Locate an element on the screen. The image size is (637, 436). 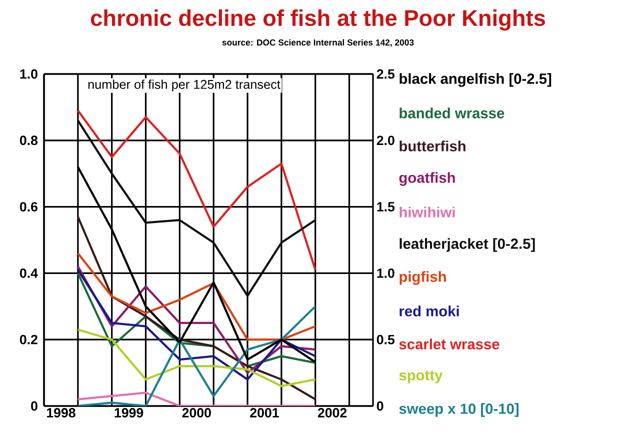
text: pigfish is located at coordinates (423, 278).